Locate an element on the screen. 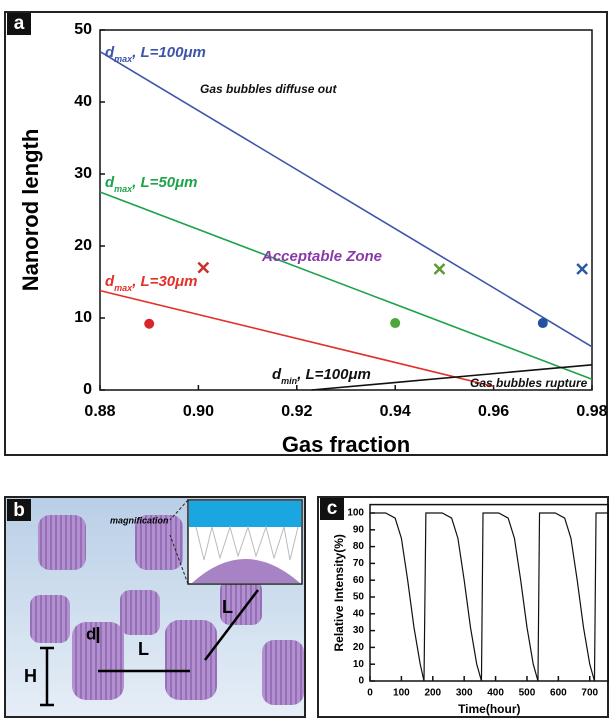  l-line is located at coordinates (231, 625).